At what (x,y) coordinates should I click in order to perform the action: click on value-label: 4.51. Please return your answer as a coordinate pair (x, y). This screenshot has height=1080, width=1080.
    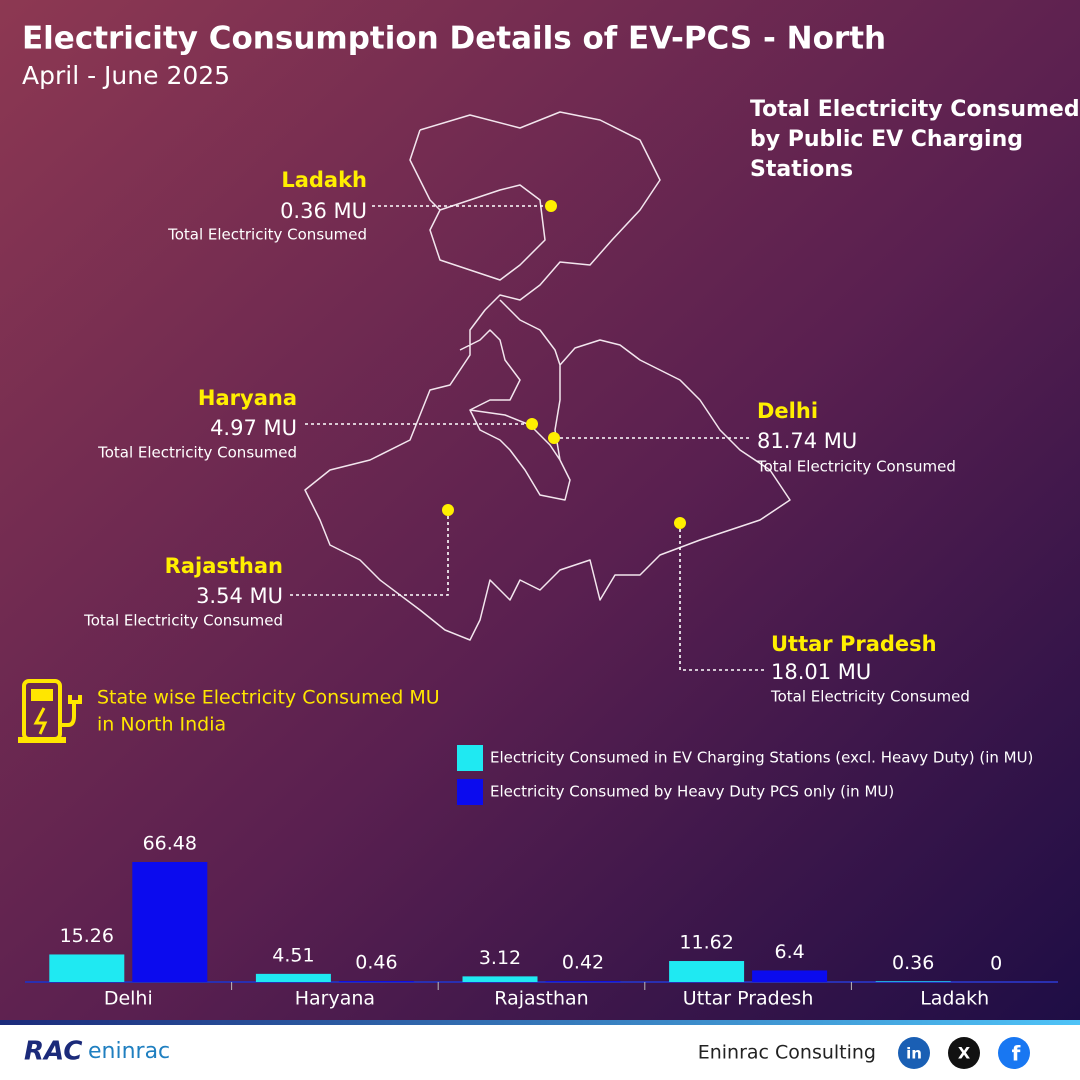
    Looking at the image, I should click on (293, 955).